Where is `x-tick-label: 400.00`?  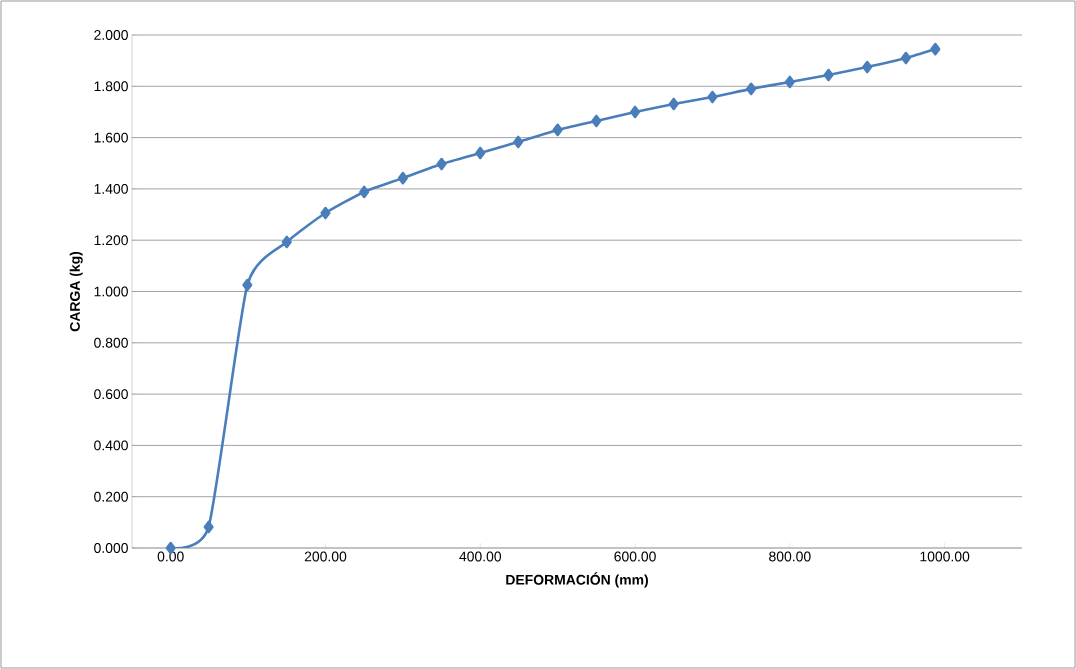 x-tick-label: 400.00 is located at coordinates (480, 556).